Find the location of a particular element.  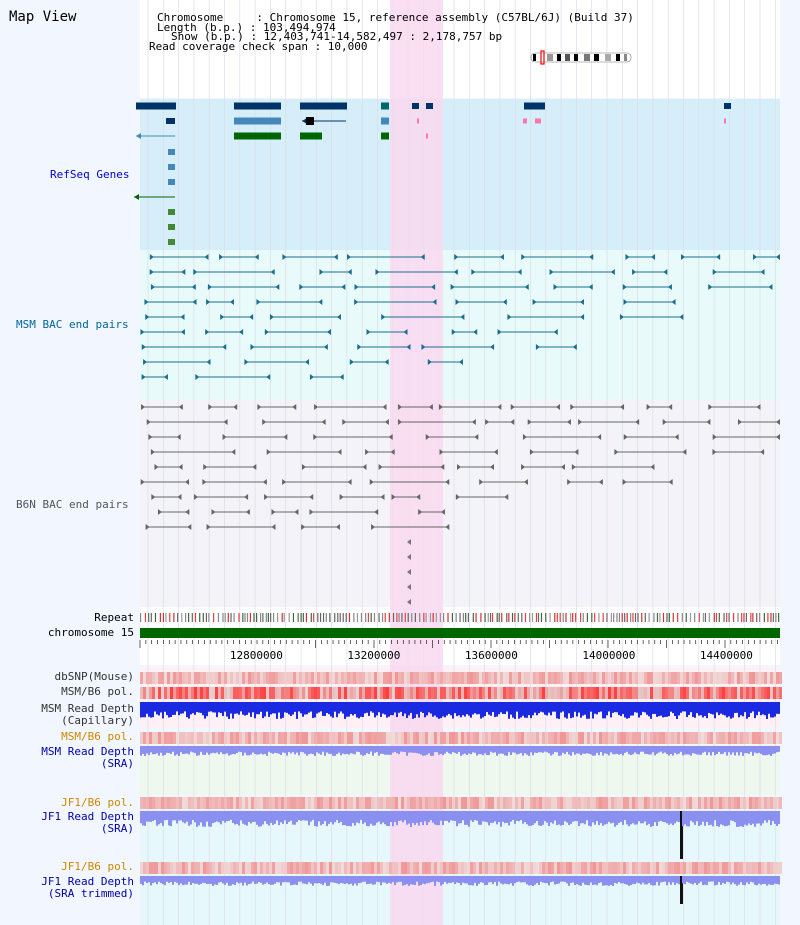

track-label-jf1-depth-sra: JF1 Read Depth is located at coordinates (87, 816).